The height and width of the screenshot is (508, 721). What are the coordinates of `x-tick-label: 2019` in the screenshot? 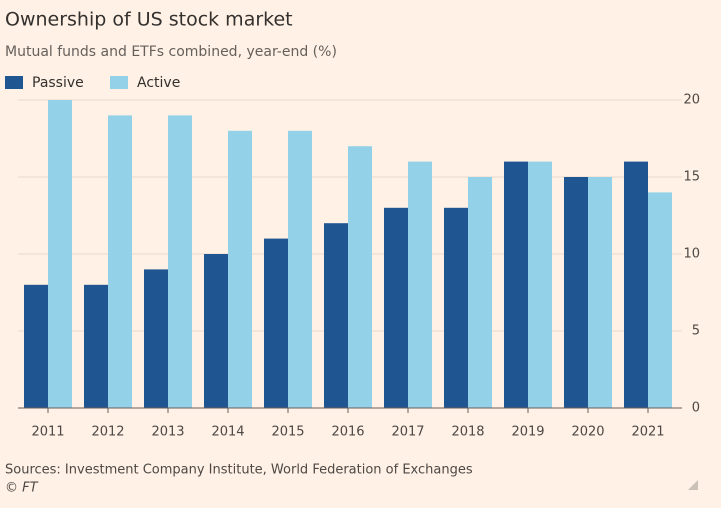 It's located at (527, 432).